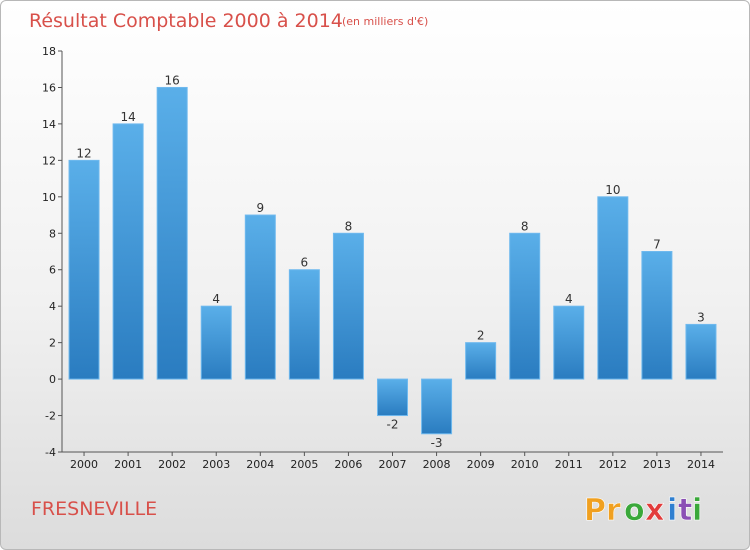  What do you see at coordinates (52, 343) in the screenshot?
I see `y-tick-label: 2` at bounding box center [52, 343].